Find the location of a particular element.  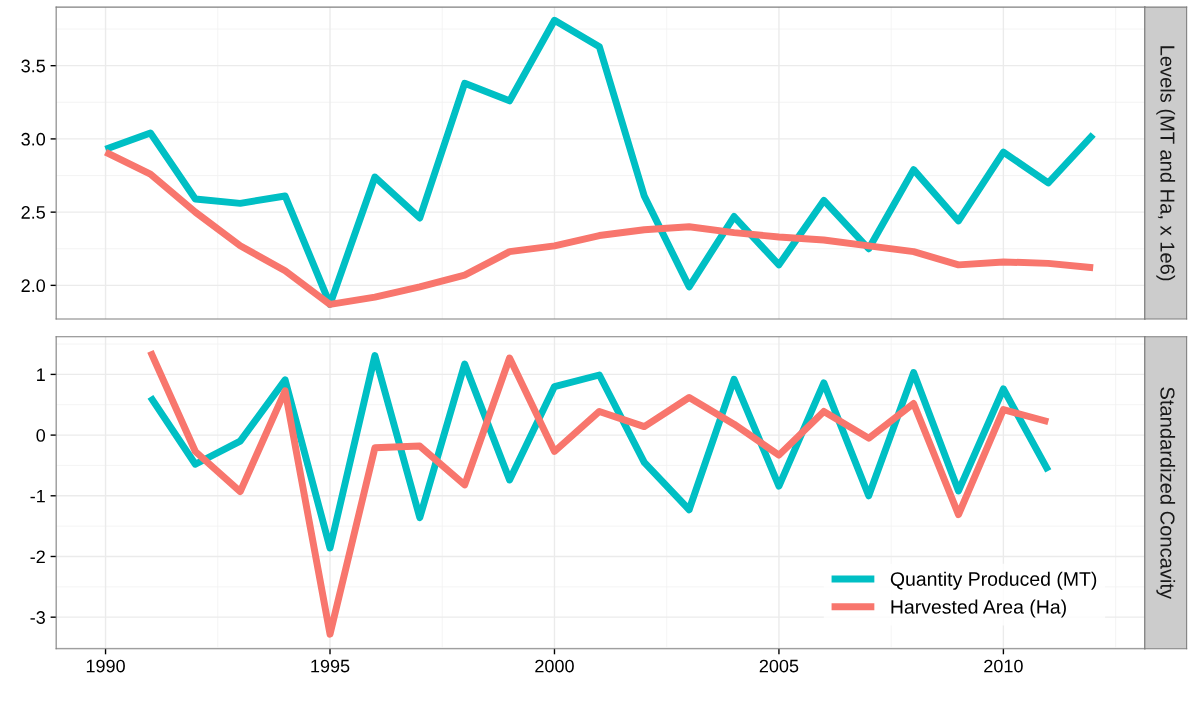

y-tick-label: 3.5 is located at coordinates (33, 66).